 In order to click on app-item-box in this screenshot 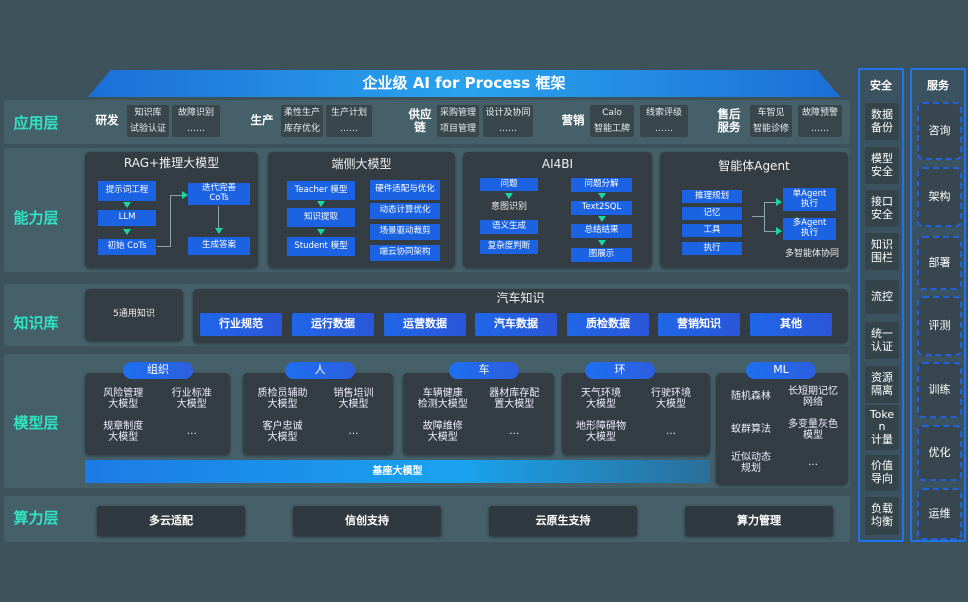, I will do `click(458, 121)`.